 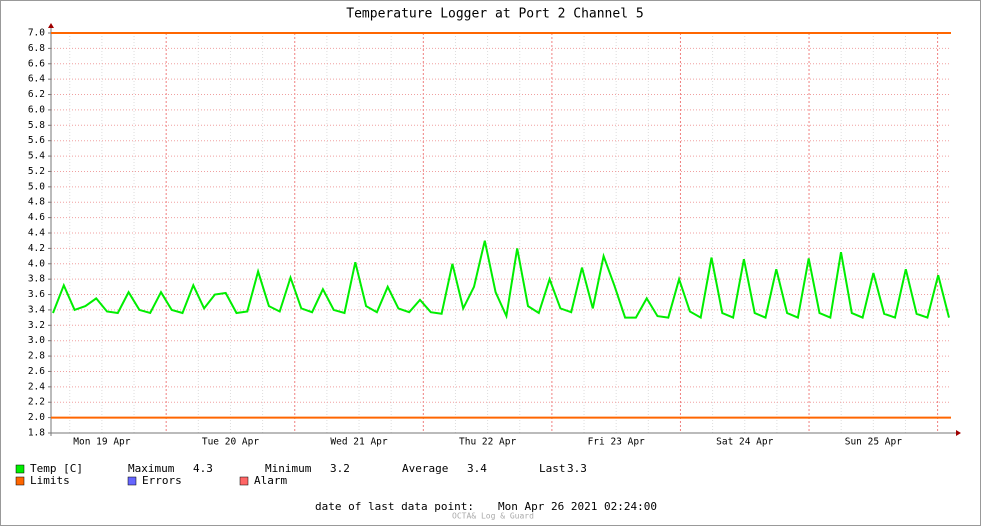 What do you see at coordinates (151, 468) in the screenshot?
I see `stat-name: Maximum` at bounding box center [151, 468].